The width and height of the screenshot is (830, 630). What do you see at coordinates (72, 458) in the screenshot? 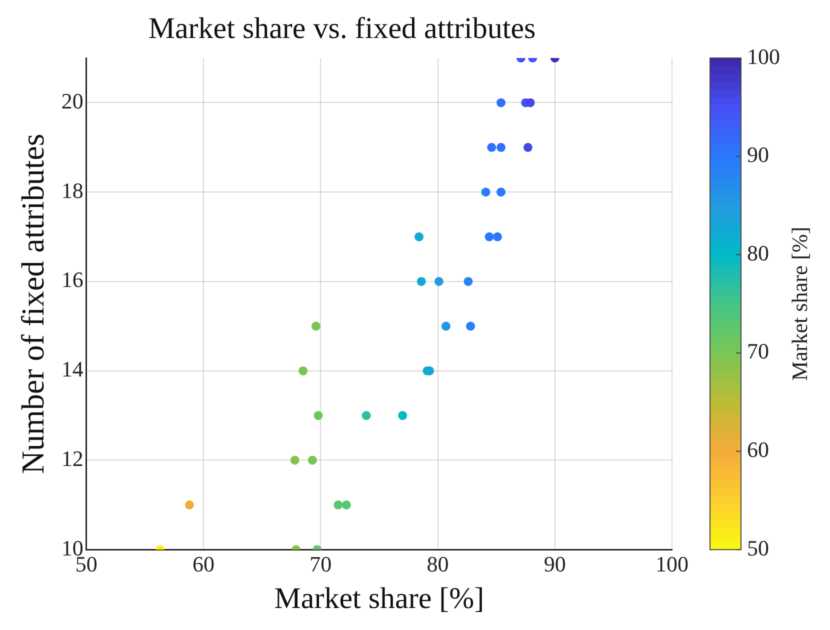
I see `y-tick-label: 12` at bounding box center [72, 458].